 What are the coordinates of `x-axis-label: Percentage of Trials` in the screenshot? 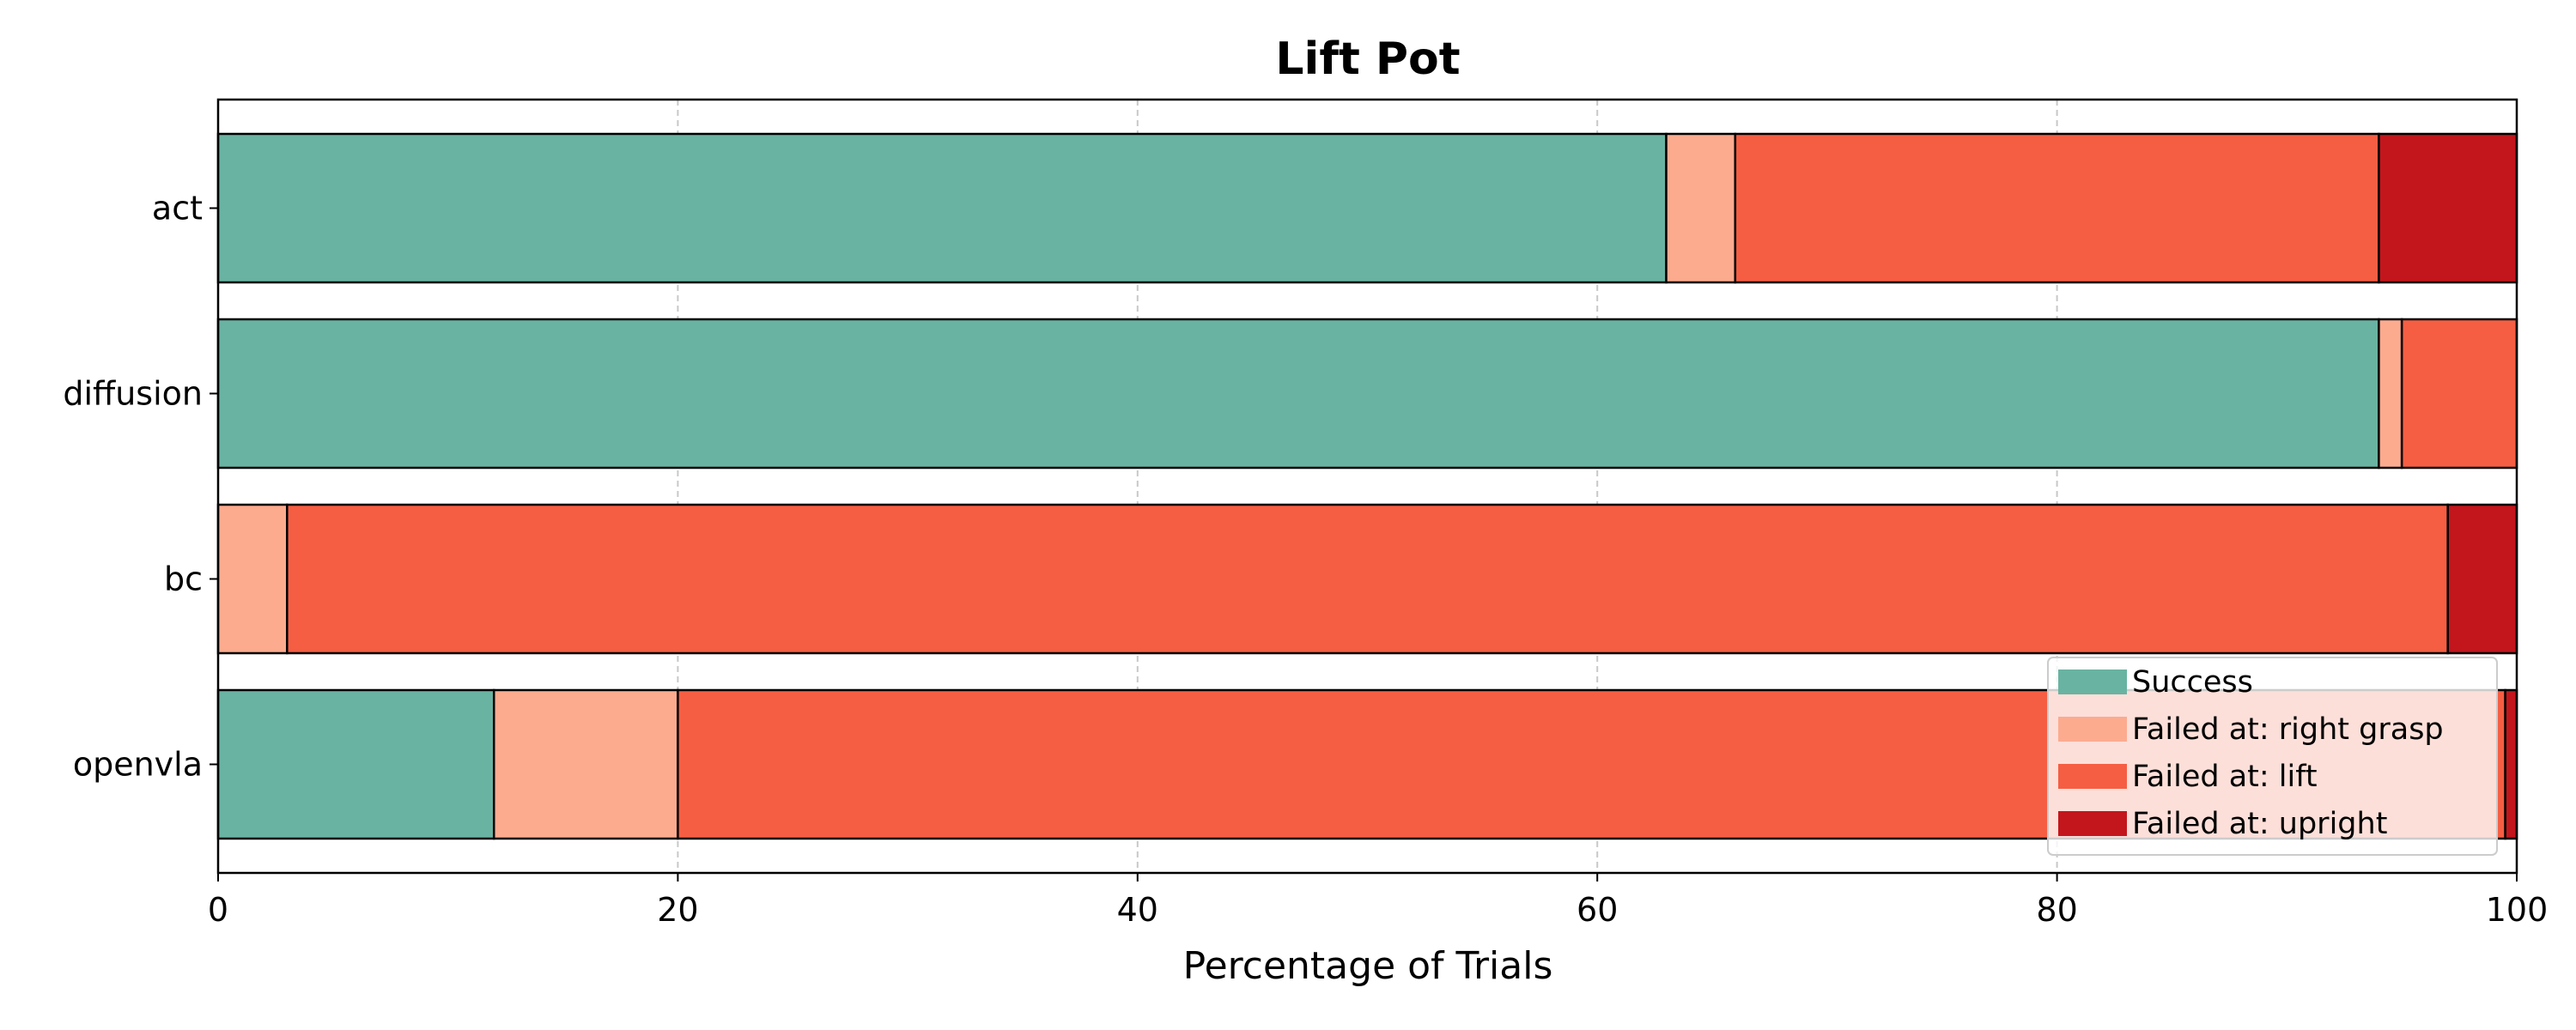 It's located at (1368, 966).